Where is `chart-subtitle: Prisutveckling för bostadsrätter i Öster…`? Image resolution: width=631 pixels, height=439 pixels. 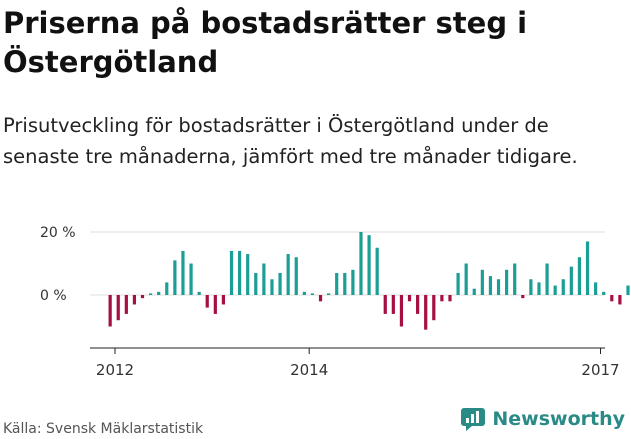 chart-subtitle: Prisutveckling för bostadsrätter i Öster… is located at coordinates (290, 141).